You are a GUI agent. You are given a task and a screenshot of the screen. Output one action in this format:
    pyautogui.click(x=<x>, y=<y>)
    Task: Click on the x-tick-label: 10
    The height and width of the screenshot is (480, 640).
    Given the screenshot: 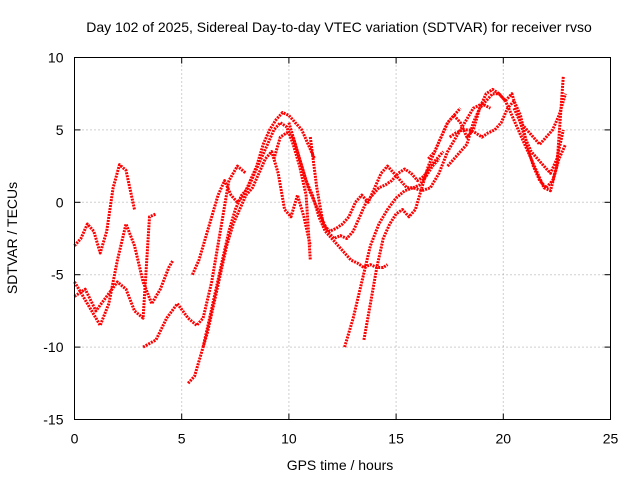 What is the action you would take?
    pyautogui.click(x=289, y=439)
    